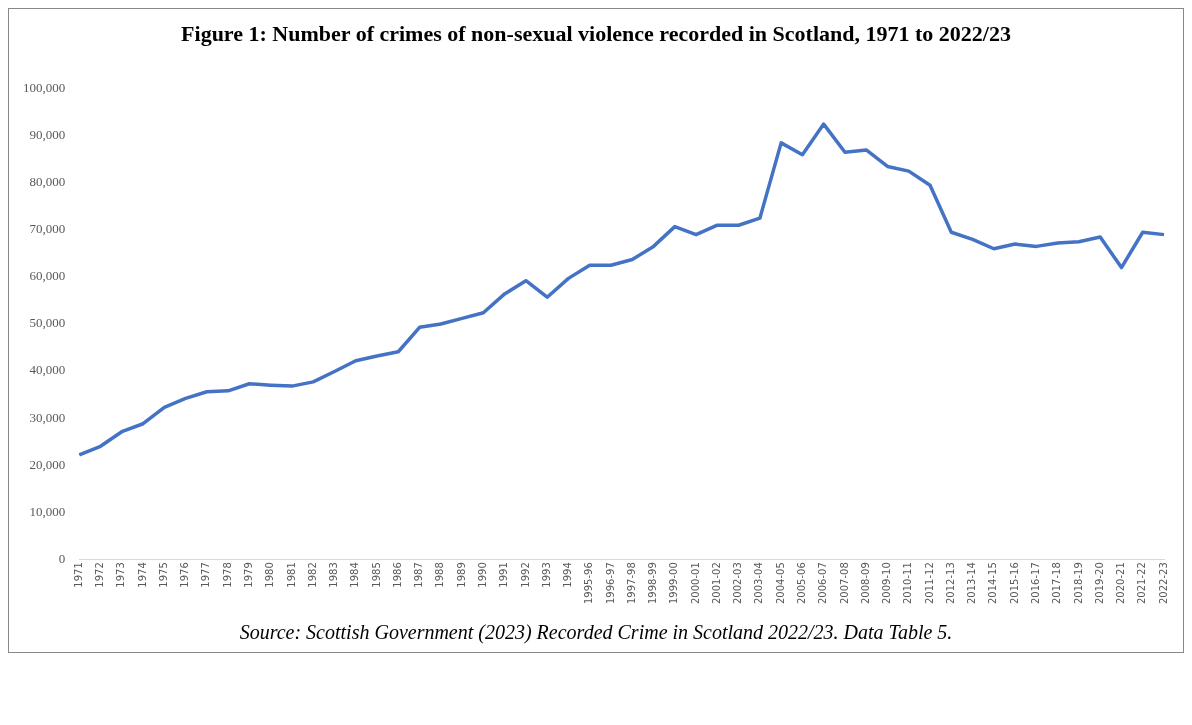 The image size is (1192, 725). What do you see at coordinates (121, 575) in the screenshot?
I see `x-tick-label: 1973` at bounding box center [121, 575].